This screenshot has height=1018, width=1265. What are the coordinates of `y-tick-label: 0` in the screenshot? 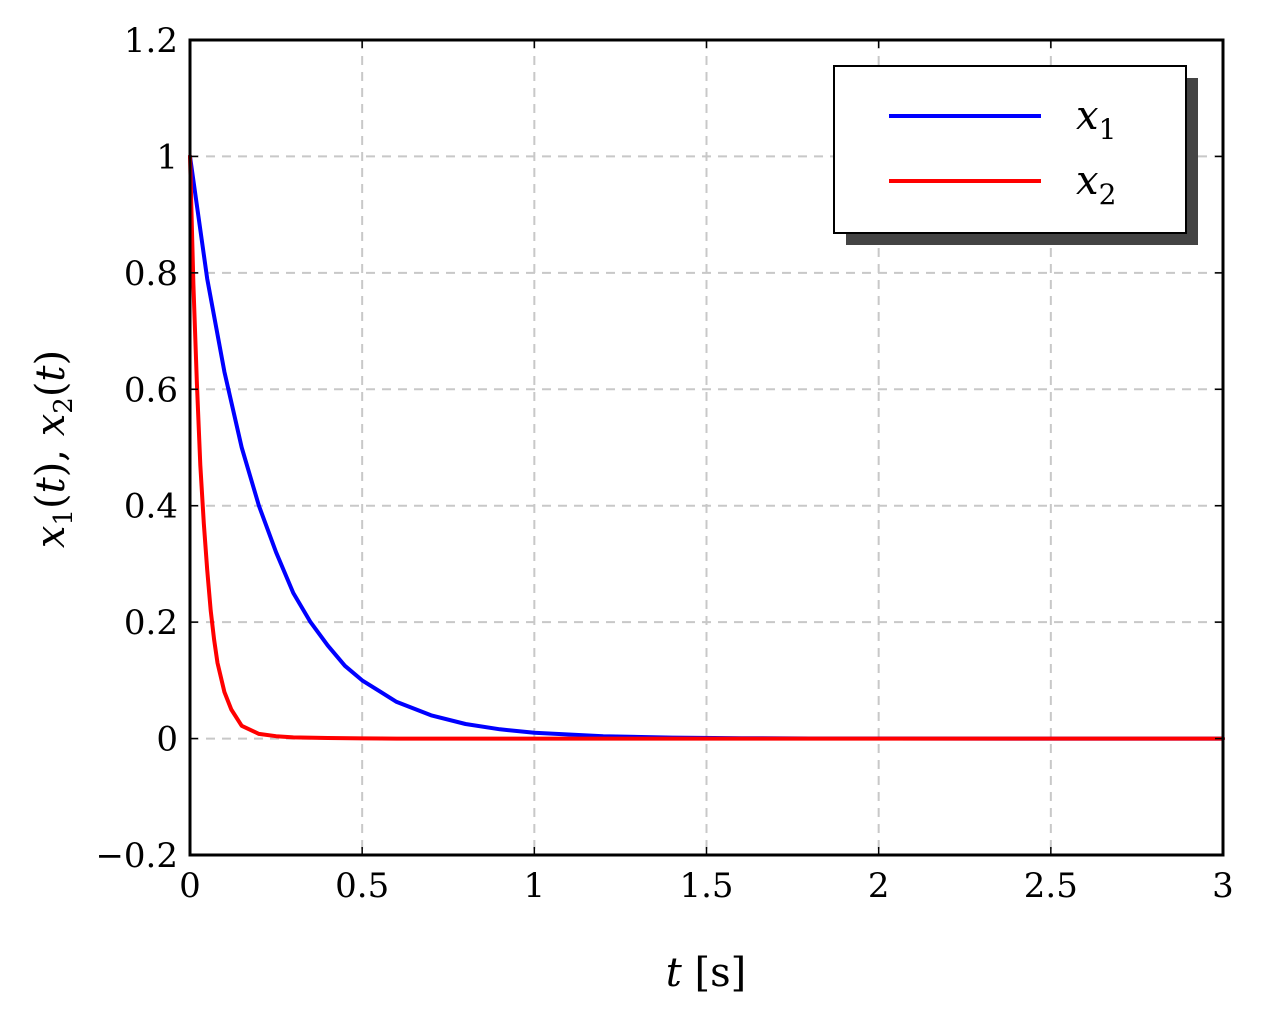 It's located at (167, 740).